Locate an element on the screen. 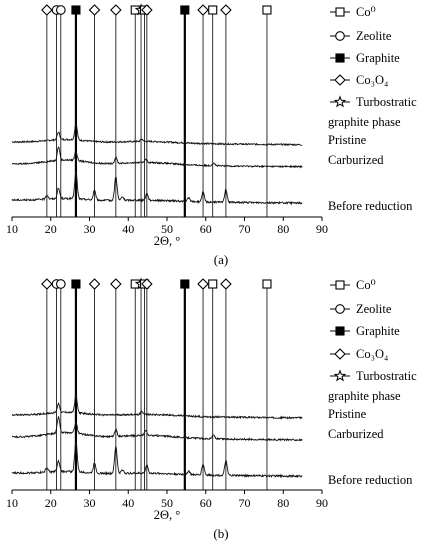  panel-label: (a) is located at coordinates (221, 259).